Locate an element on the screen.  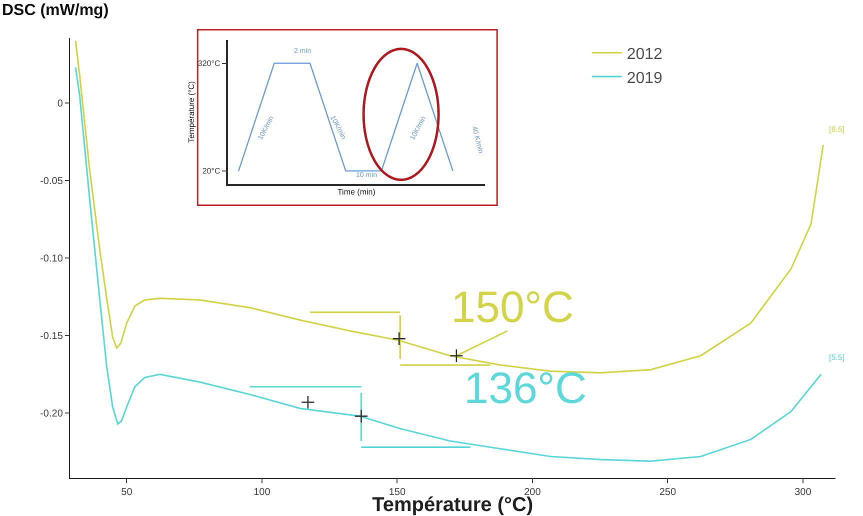
annotation: [8.5] is located at coordinates (837, 129).